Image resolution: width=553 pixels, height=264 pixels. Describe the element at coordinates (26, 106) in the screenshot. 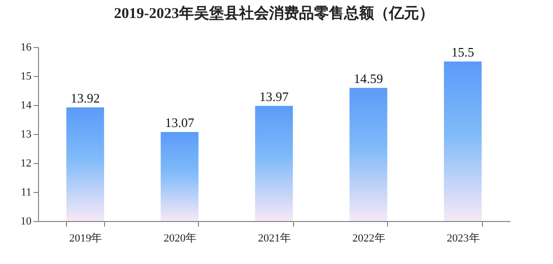

I see `y-tick-label: 14` at that location.